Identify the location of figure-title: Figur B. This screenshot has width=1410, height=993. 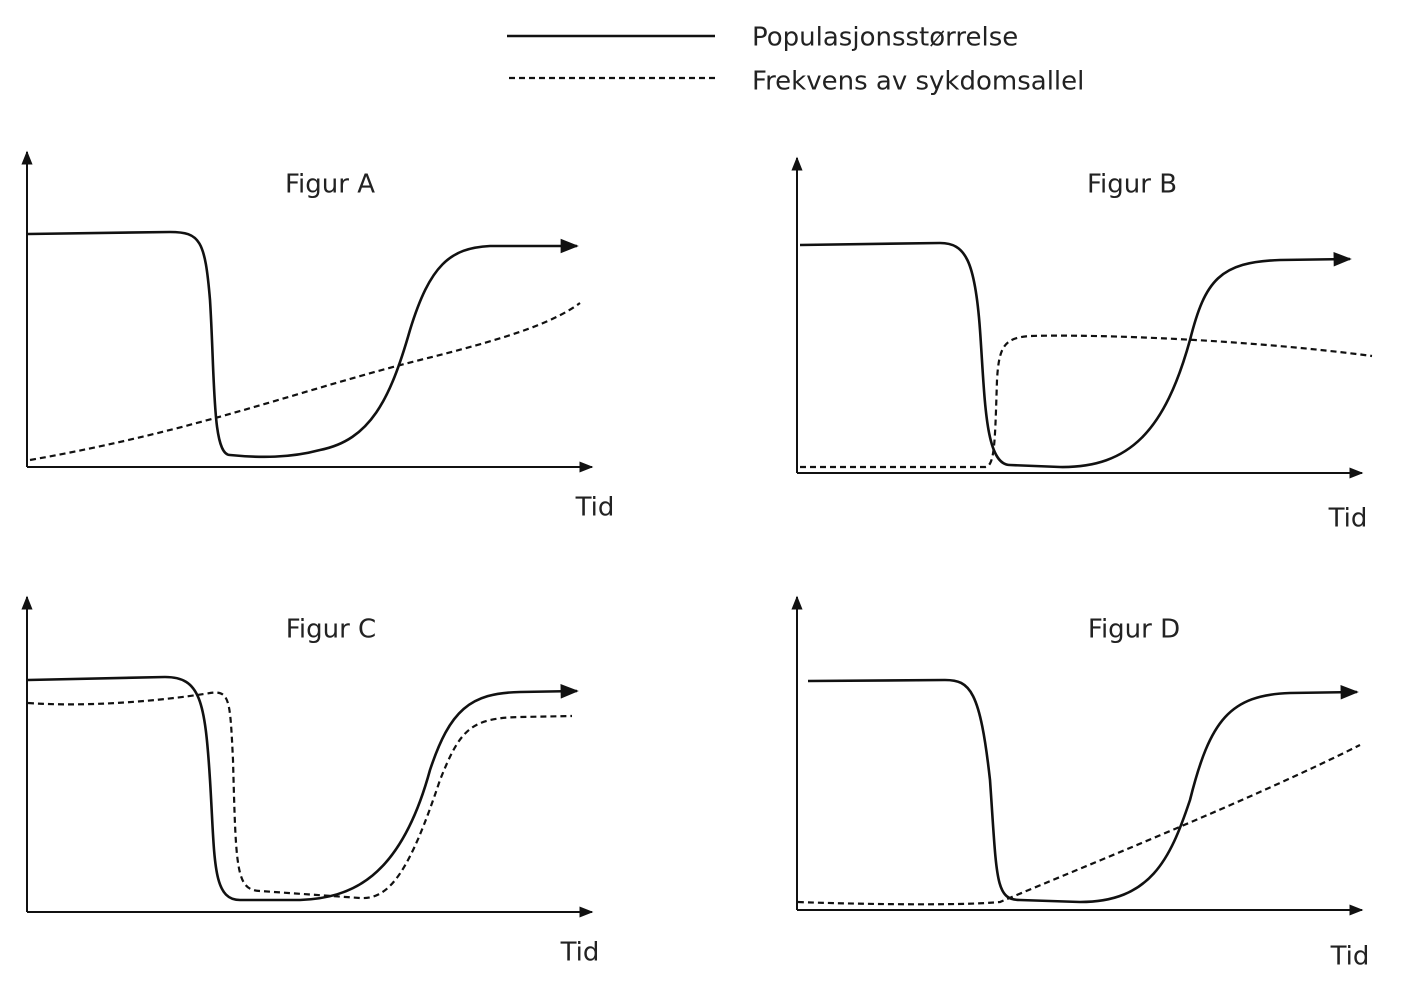
(1132, 185).